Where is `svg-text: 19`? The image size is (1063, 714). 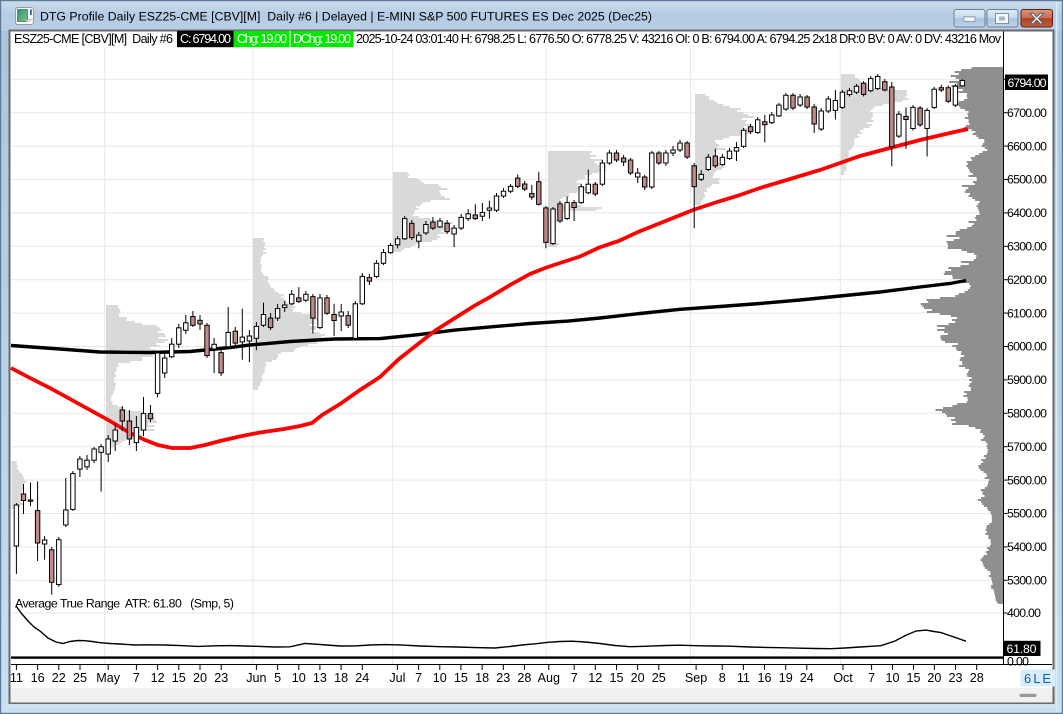 svg-text: 19 is located at coordinates (786, 678).